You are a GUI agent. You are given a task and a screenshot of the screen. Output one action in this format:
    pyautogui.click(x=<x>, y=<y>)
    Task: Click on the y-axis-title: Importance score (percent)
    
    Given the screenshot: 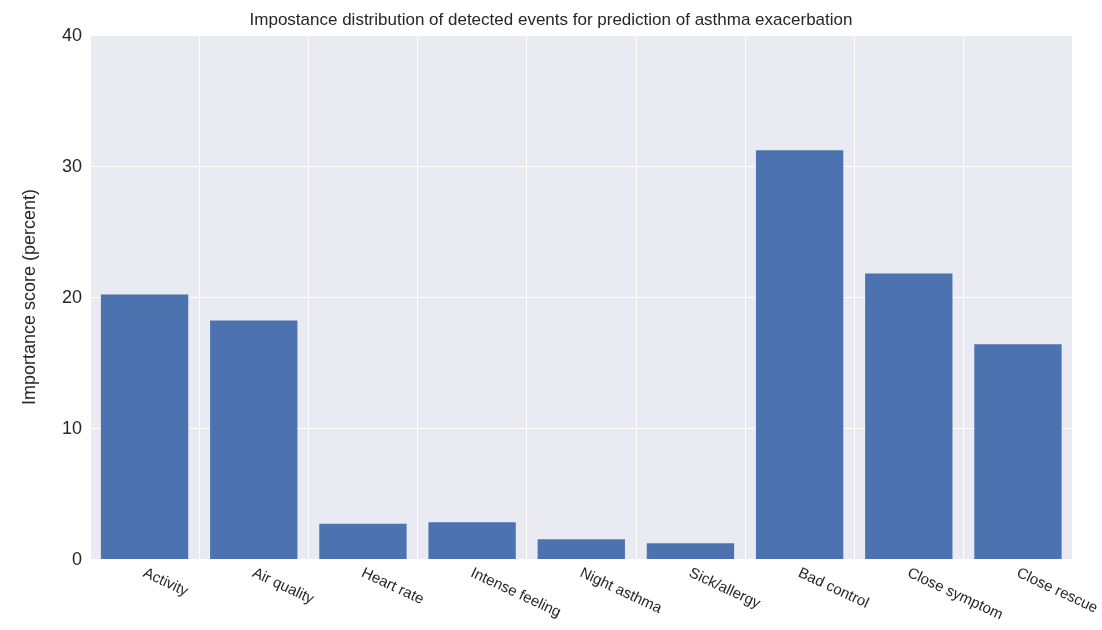 What is the action you would take?
    pyautogui.click(x=29, y=297)
    